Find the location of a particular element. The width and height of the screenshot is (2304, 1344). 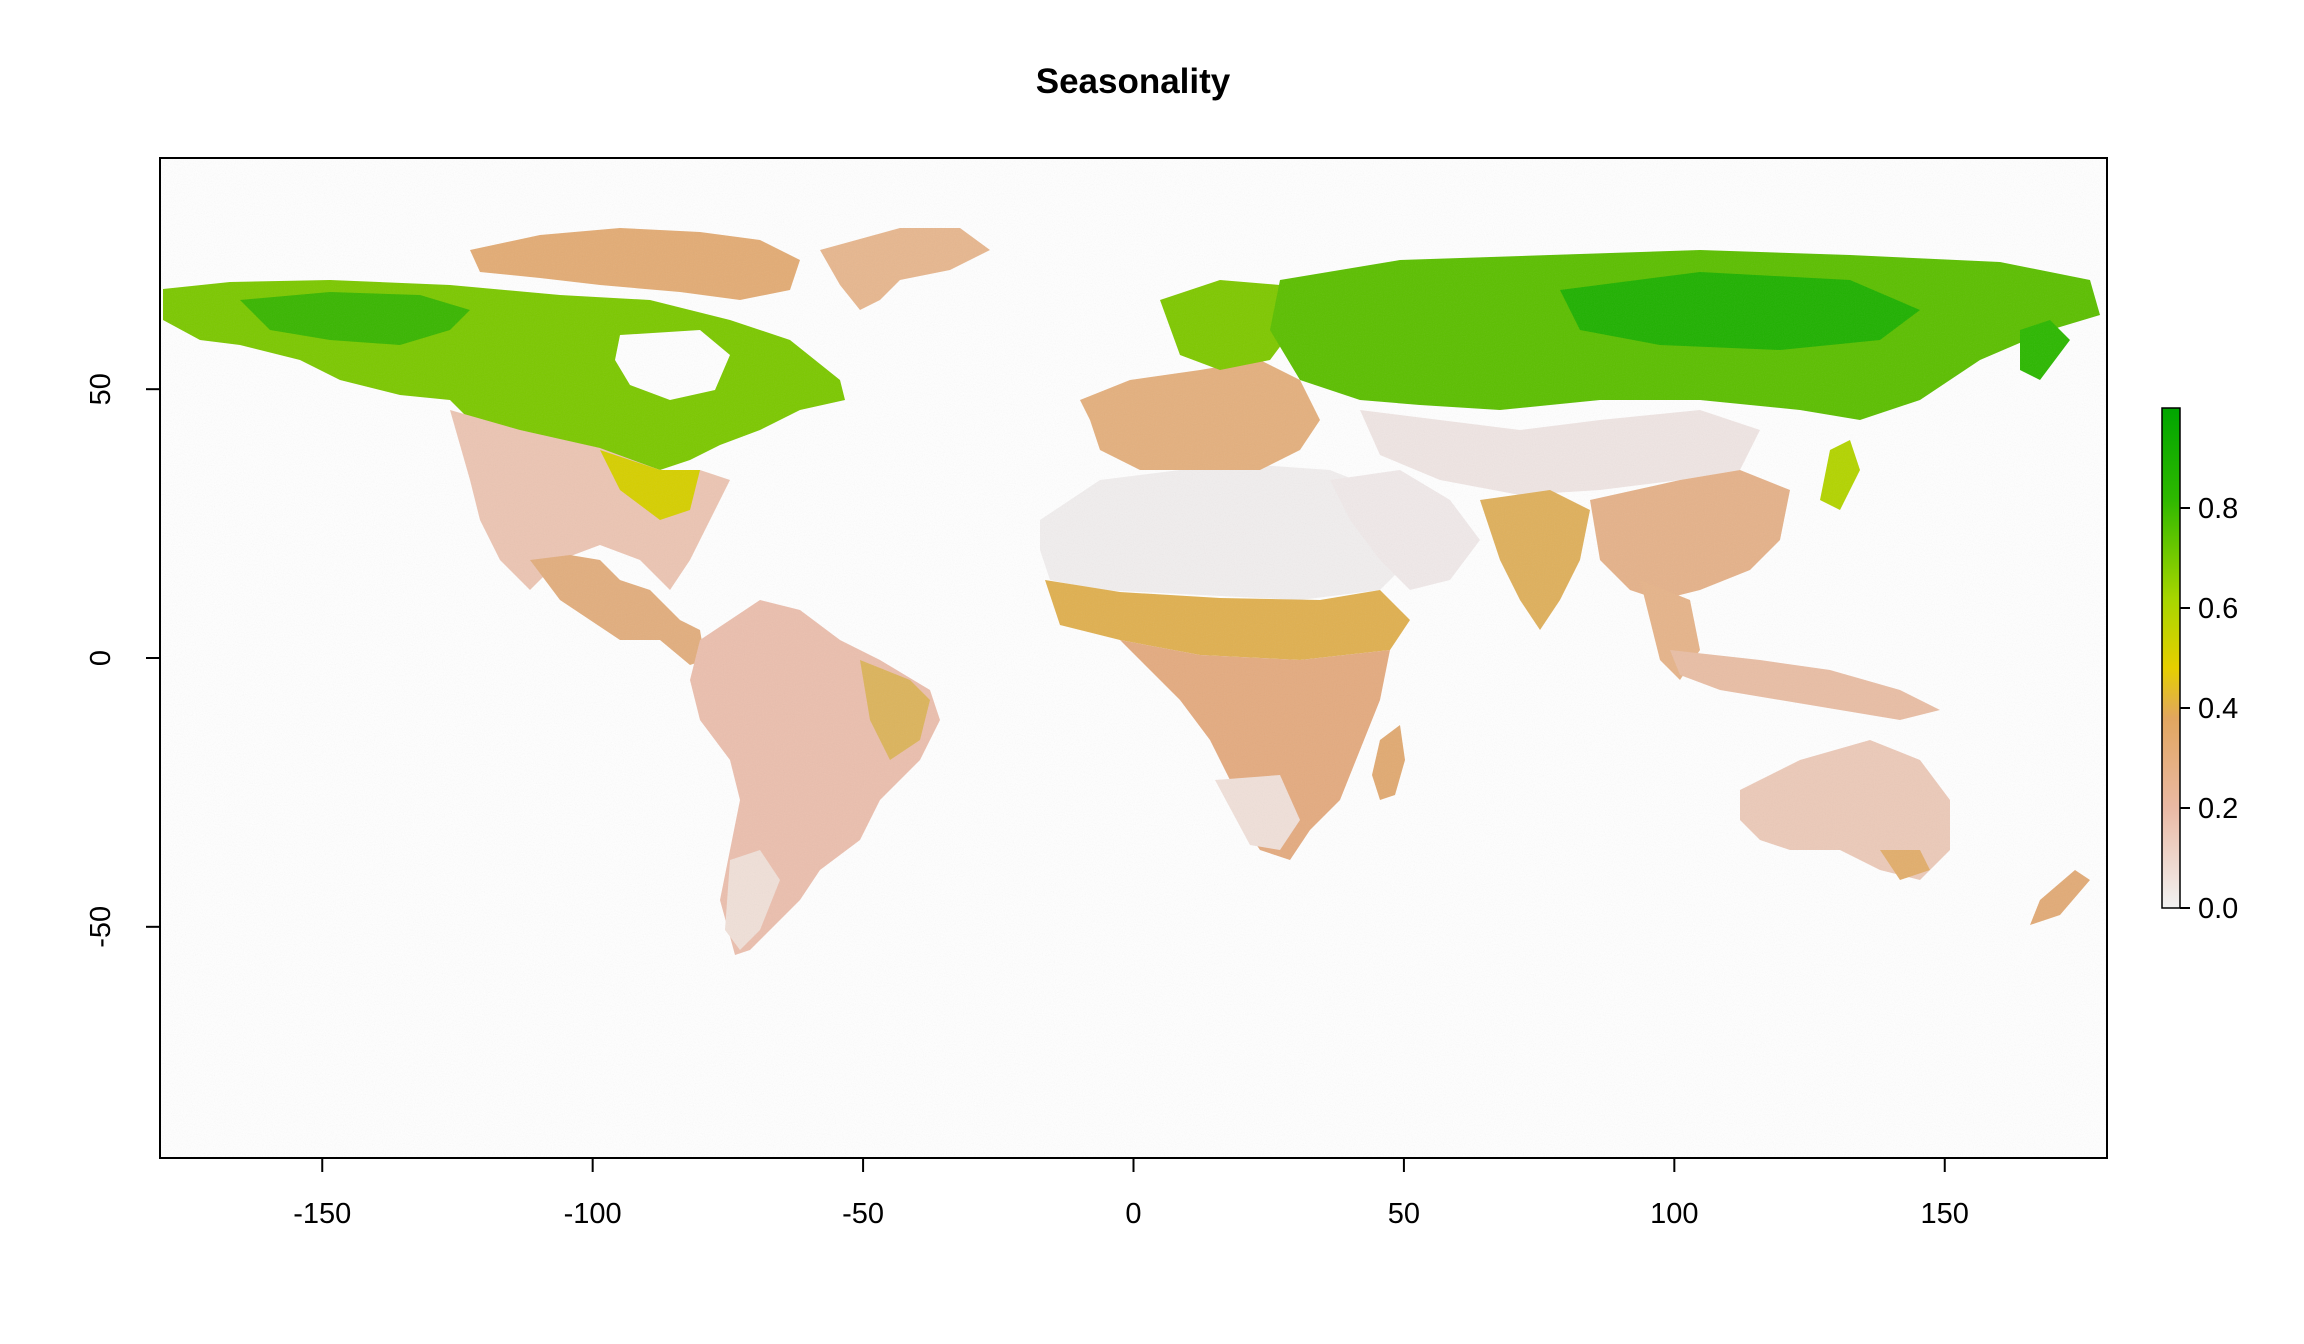

colorbar-tick-label: 0.2 is located at coordinates (2218, 809).